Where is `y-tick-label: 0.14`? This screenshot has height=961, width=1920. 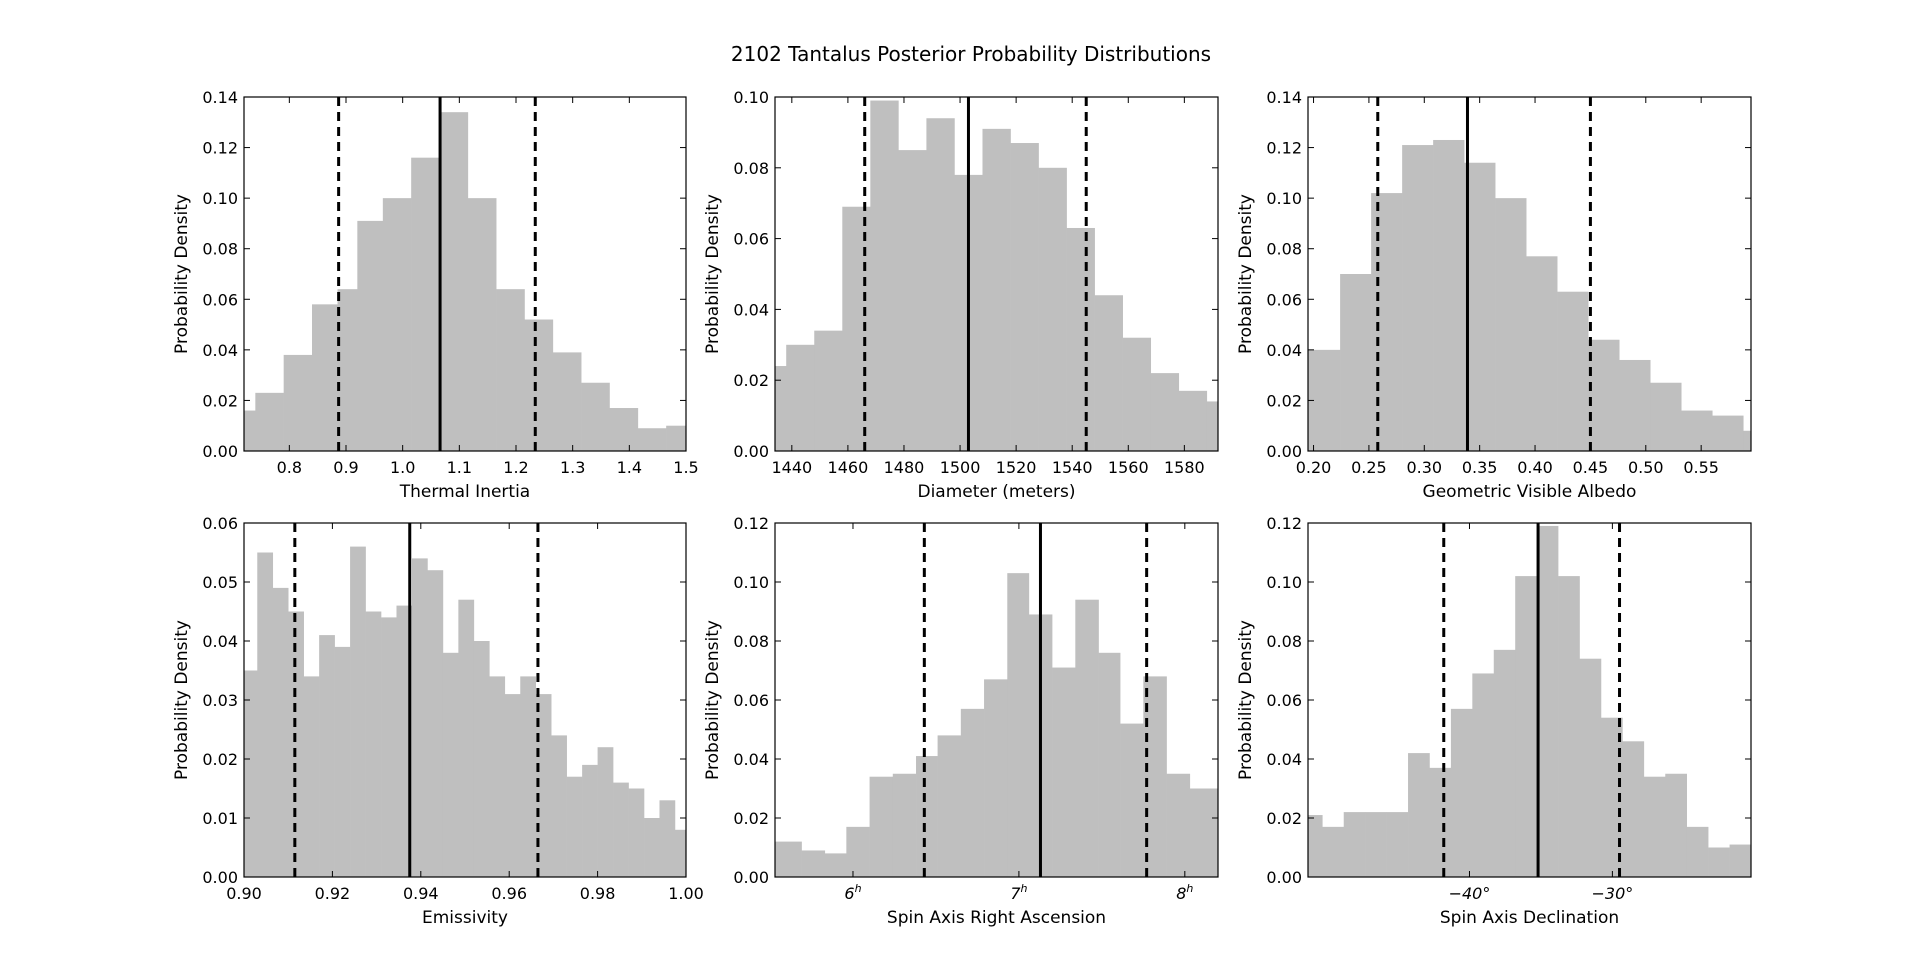 y-tick-label: 0.14 is located at coordinates (1284, 97).